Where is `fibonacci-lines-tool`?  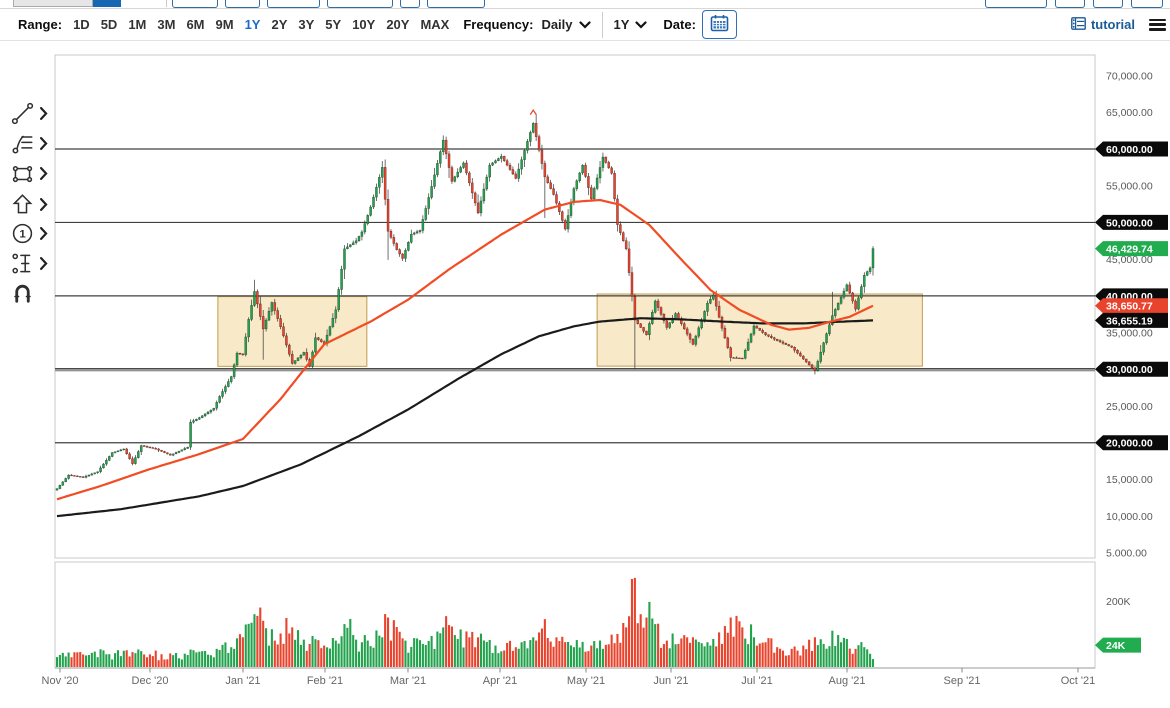
fibonacci-lines-tool is located at coordinates (22, 143).